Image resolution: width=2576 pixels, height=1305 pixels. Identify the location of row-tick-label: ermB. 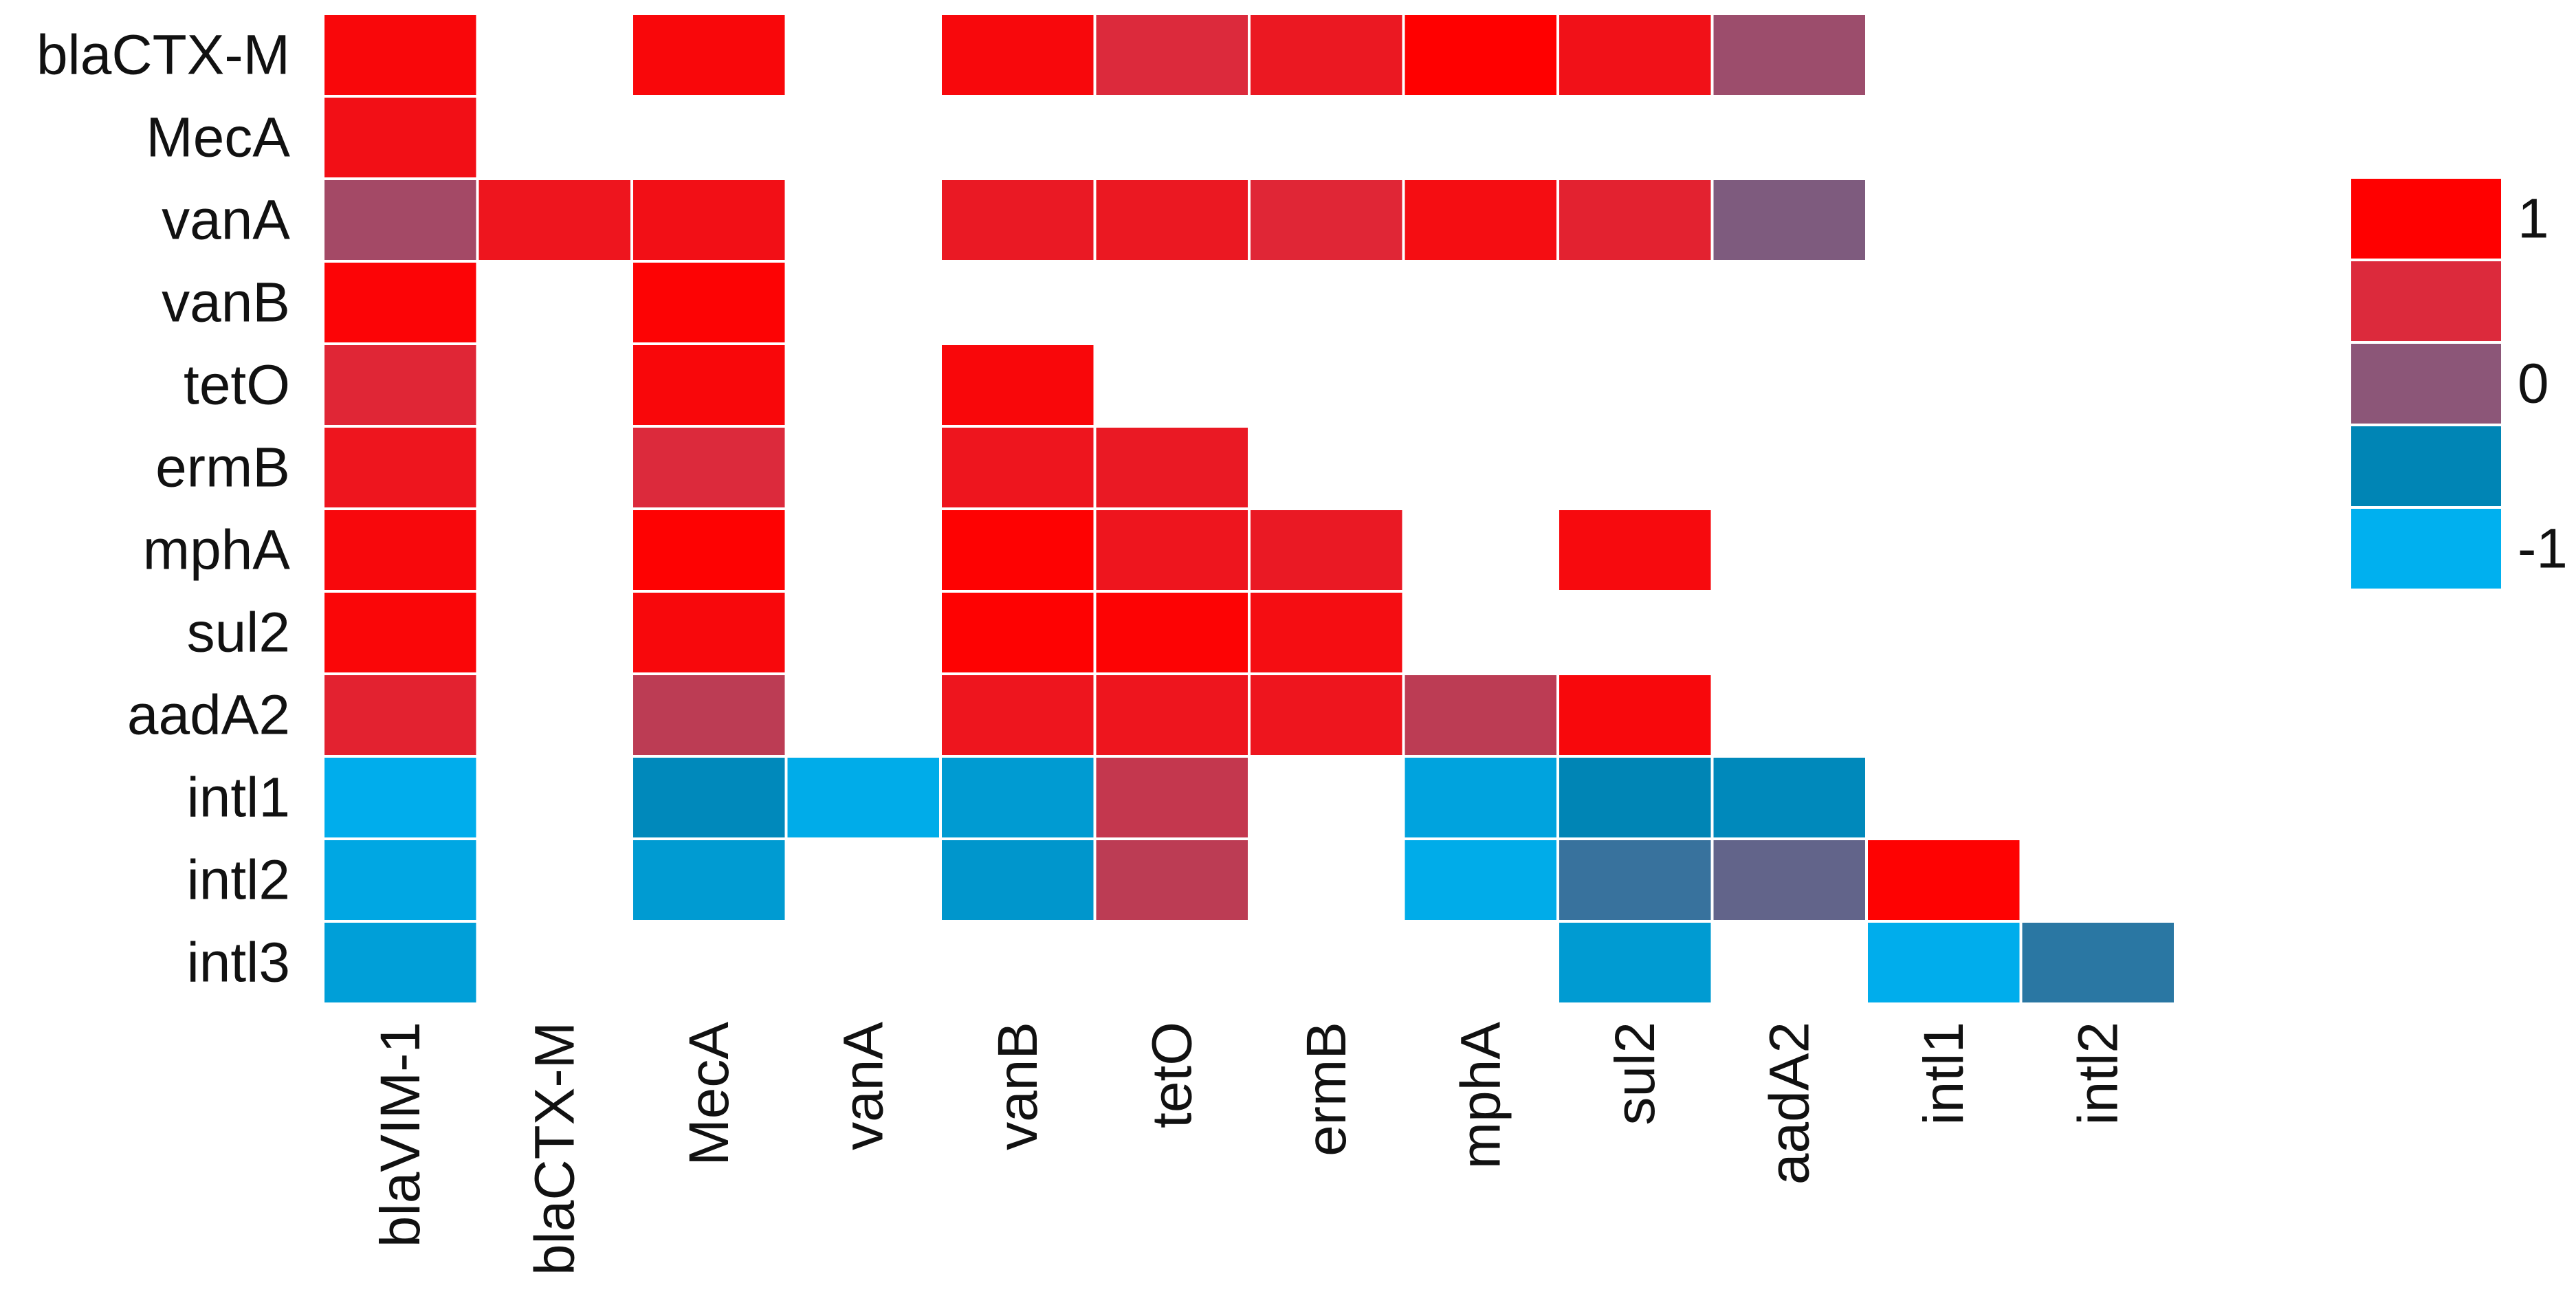
(222, 468).